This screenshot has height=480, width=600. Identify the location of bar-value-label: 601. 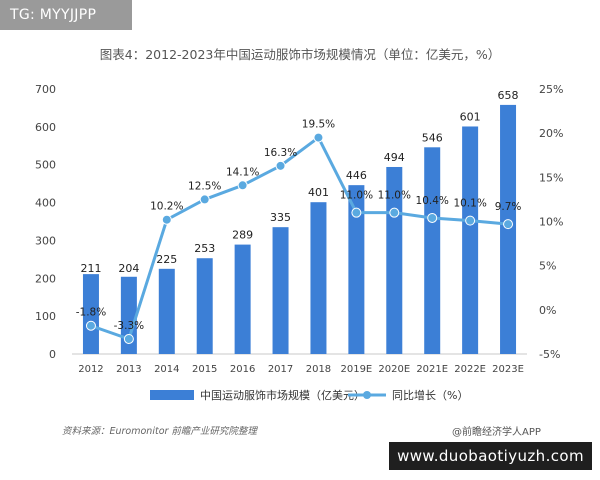
(470, 116).